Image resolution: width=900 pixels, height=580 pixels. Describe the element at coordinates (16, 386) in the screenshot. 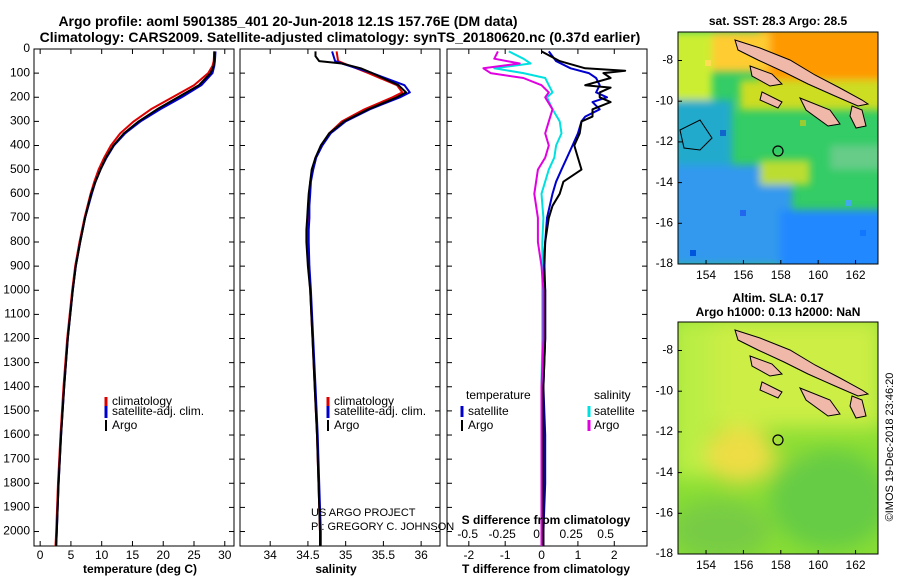

I see `depth-tick-label: 1400` at that location.